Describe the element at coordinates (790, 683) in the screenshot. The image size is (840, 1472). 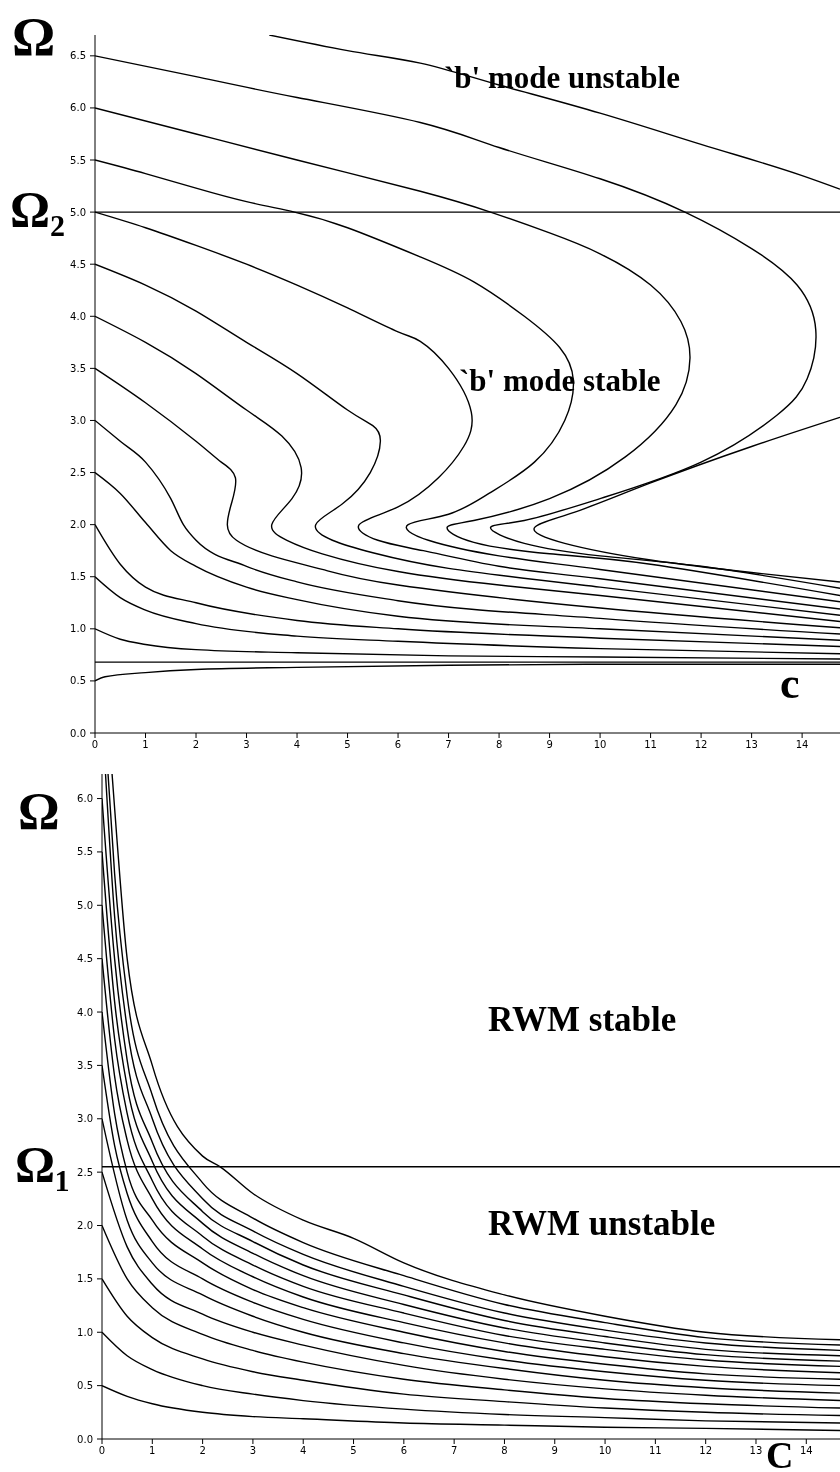
I see `x-axis-title: c` at that location.